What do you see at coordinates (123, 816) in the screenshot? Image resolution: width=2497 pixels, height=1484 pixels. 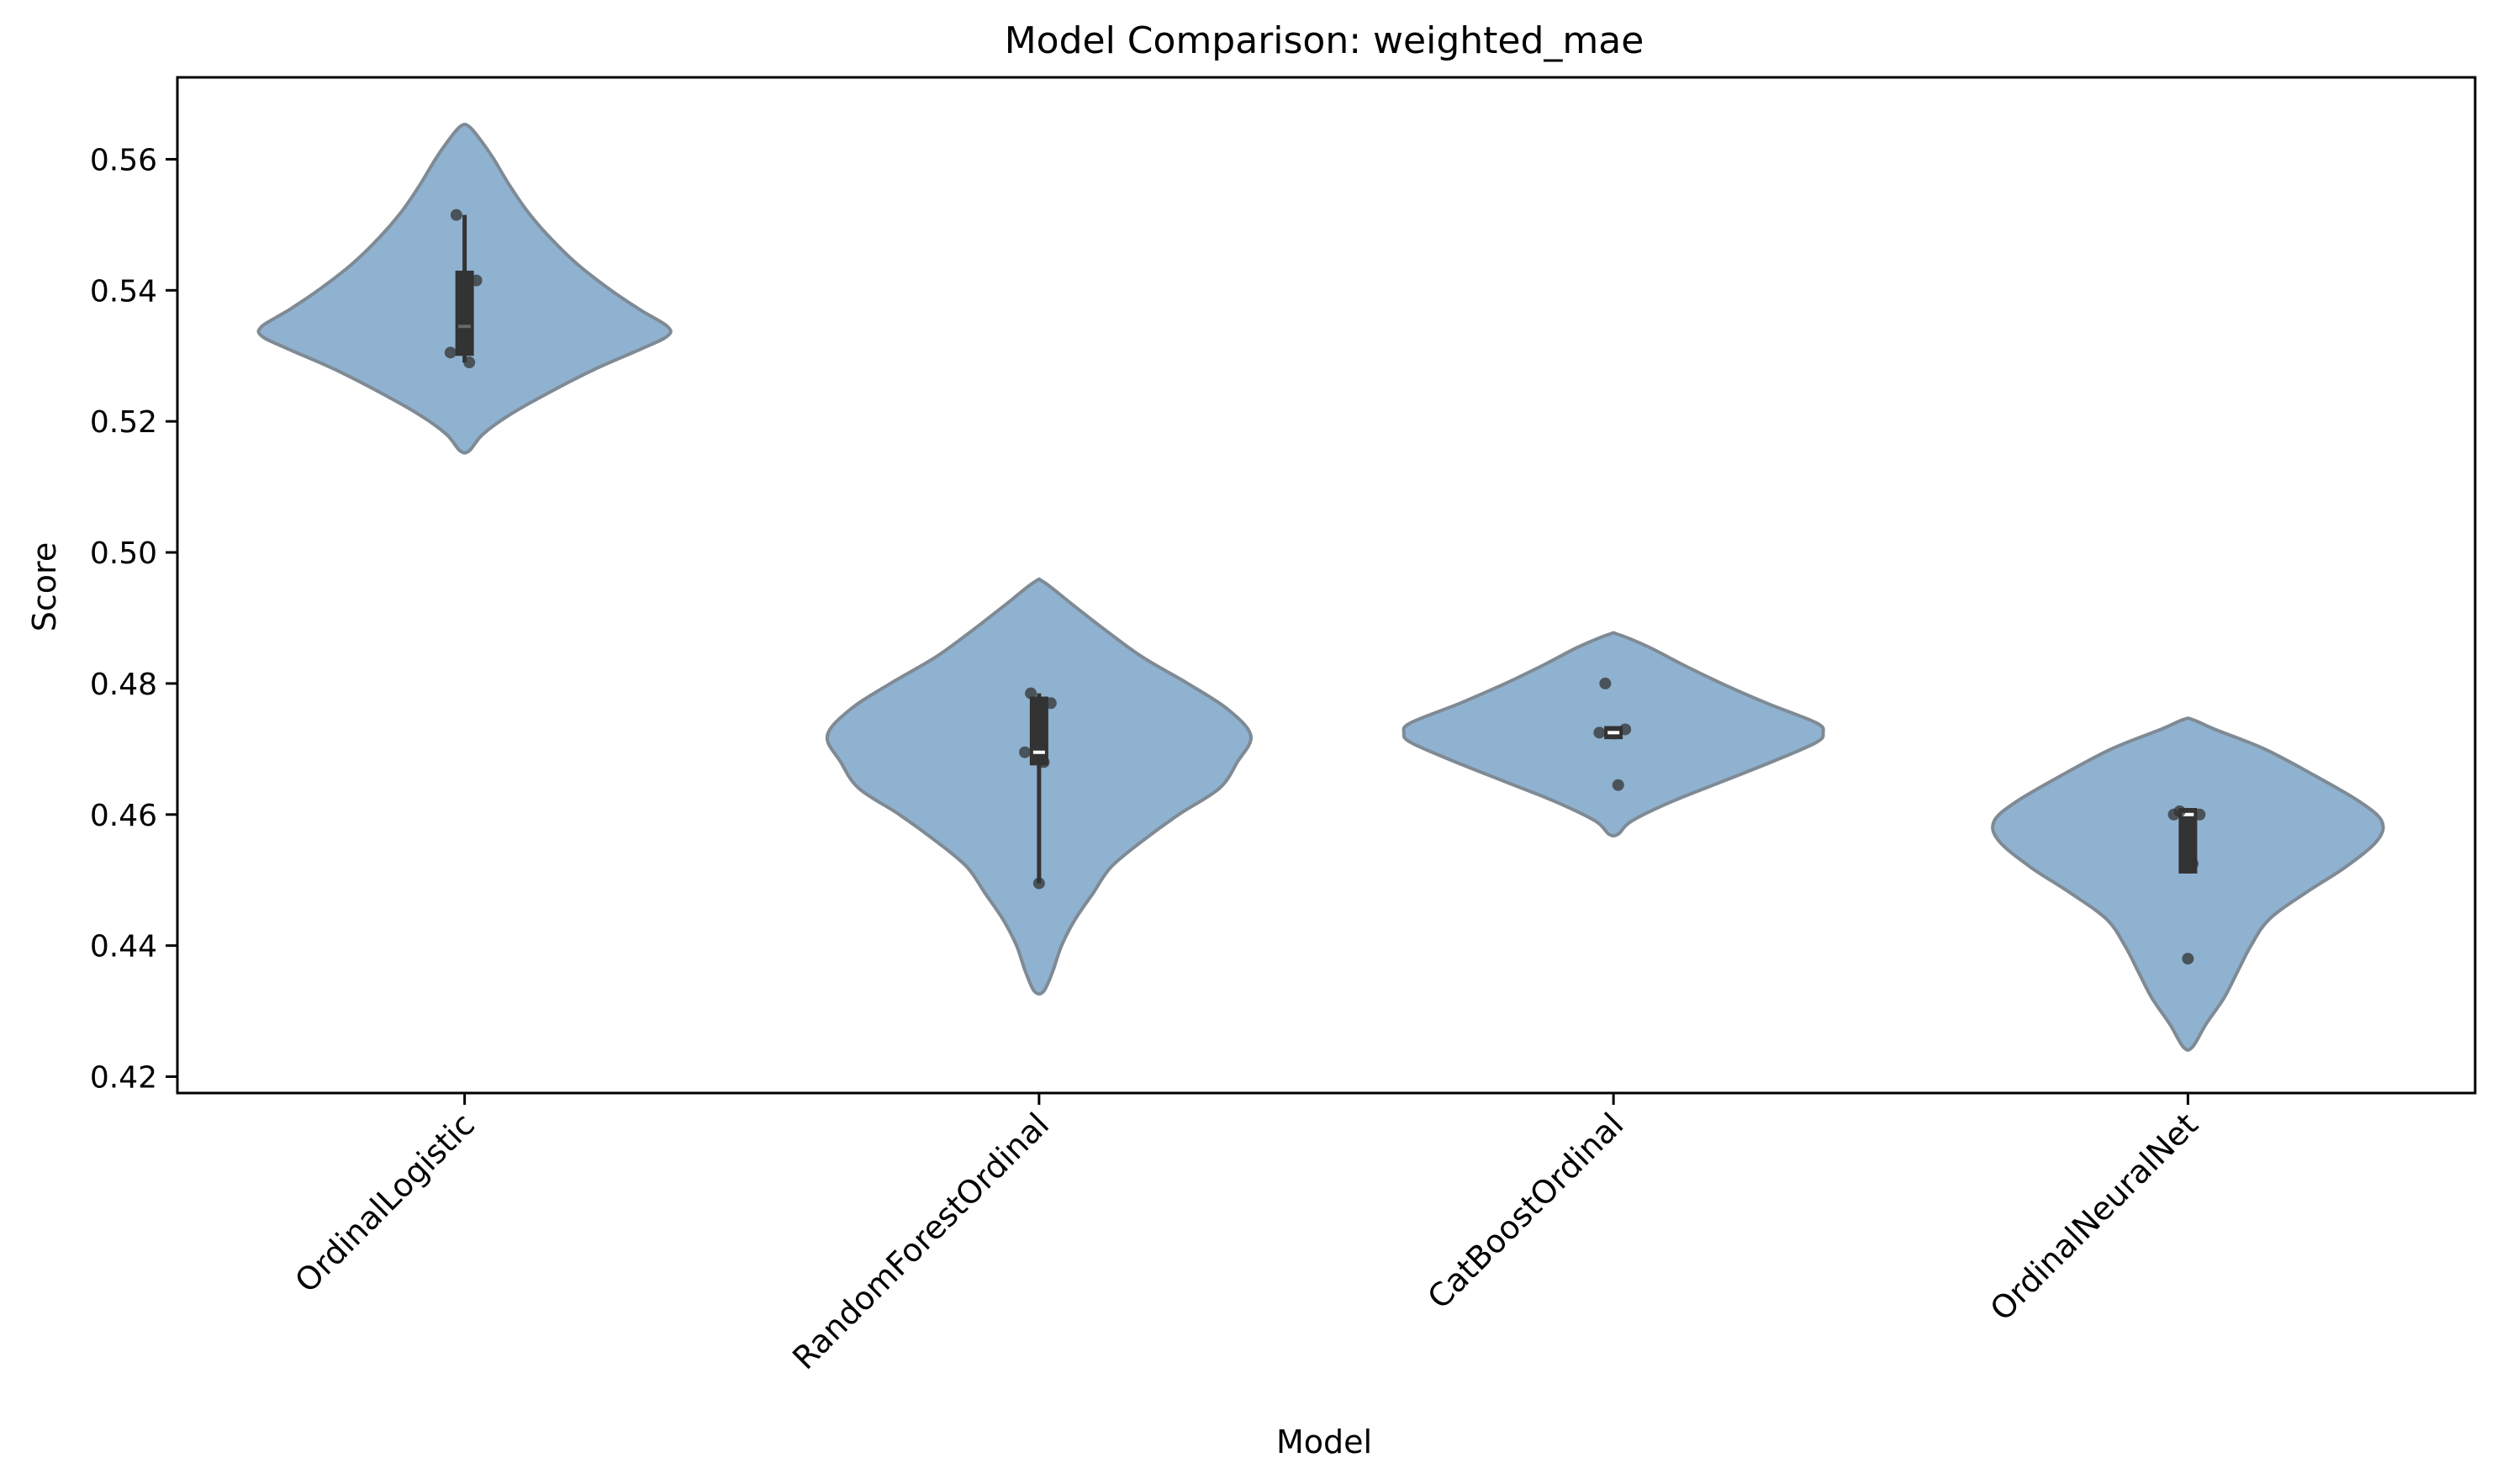 I see `y-tick-label: 0.46` at bounding box center [123, 816].